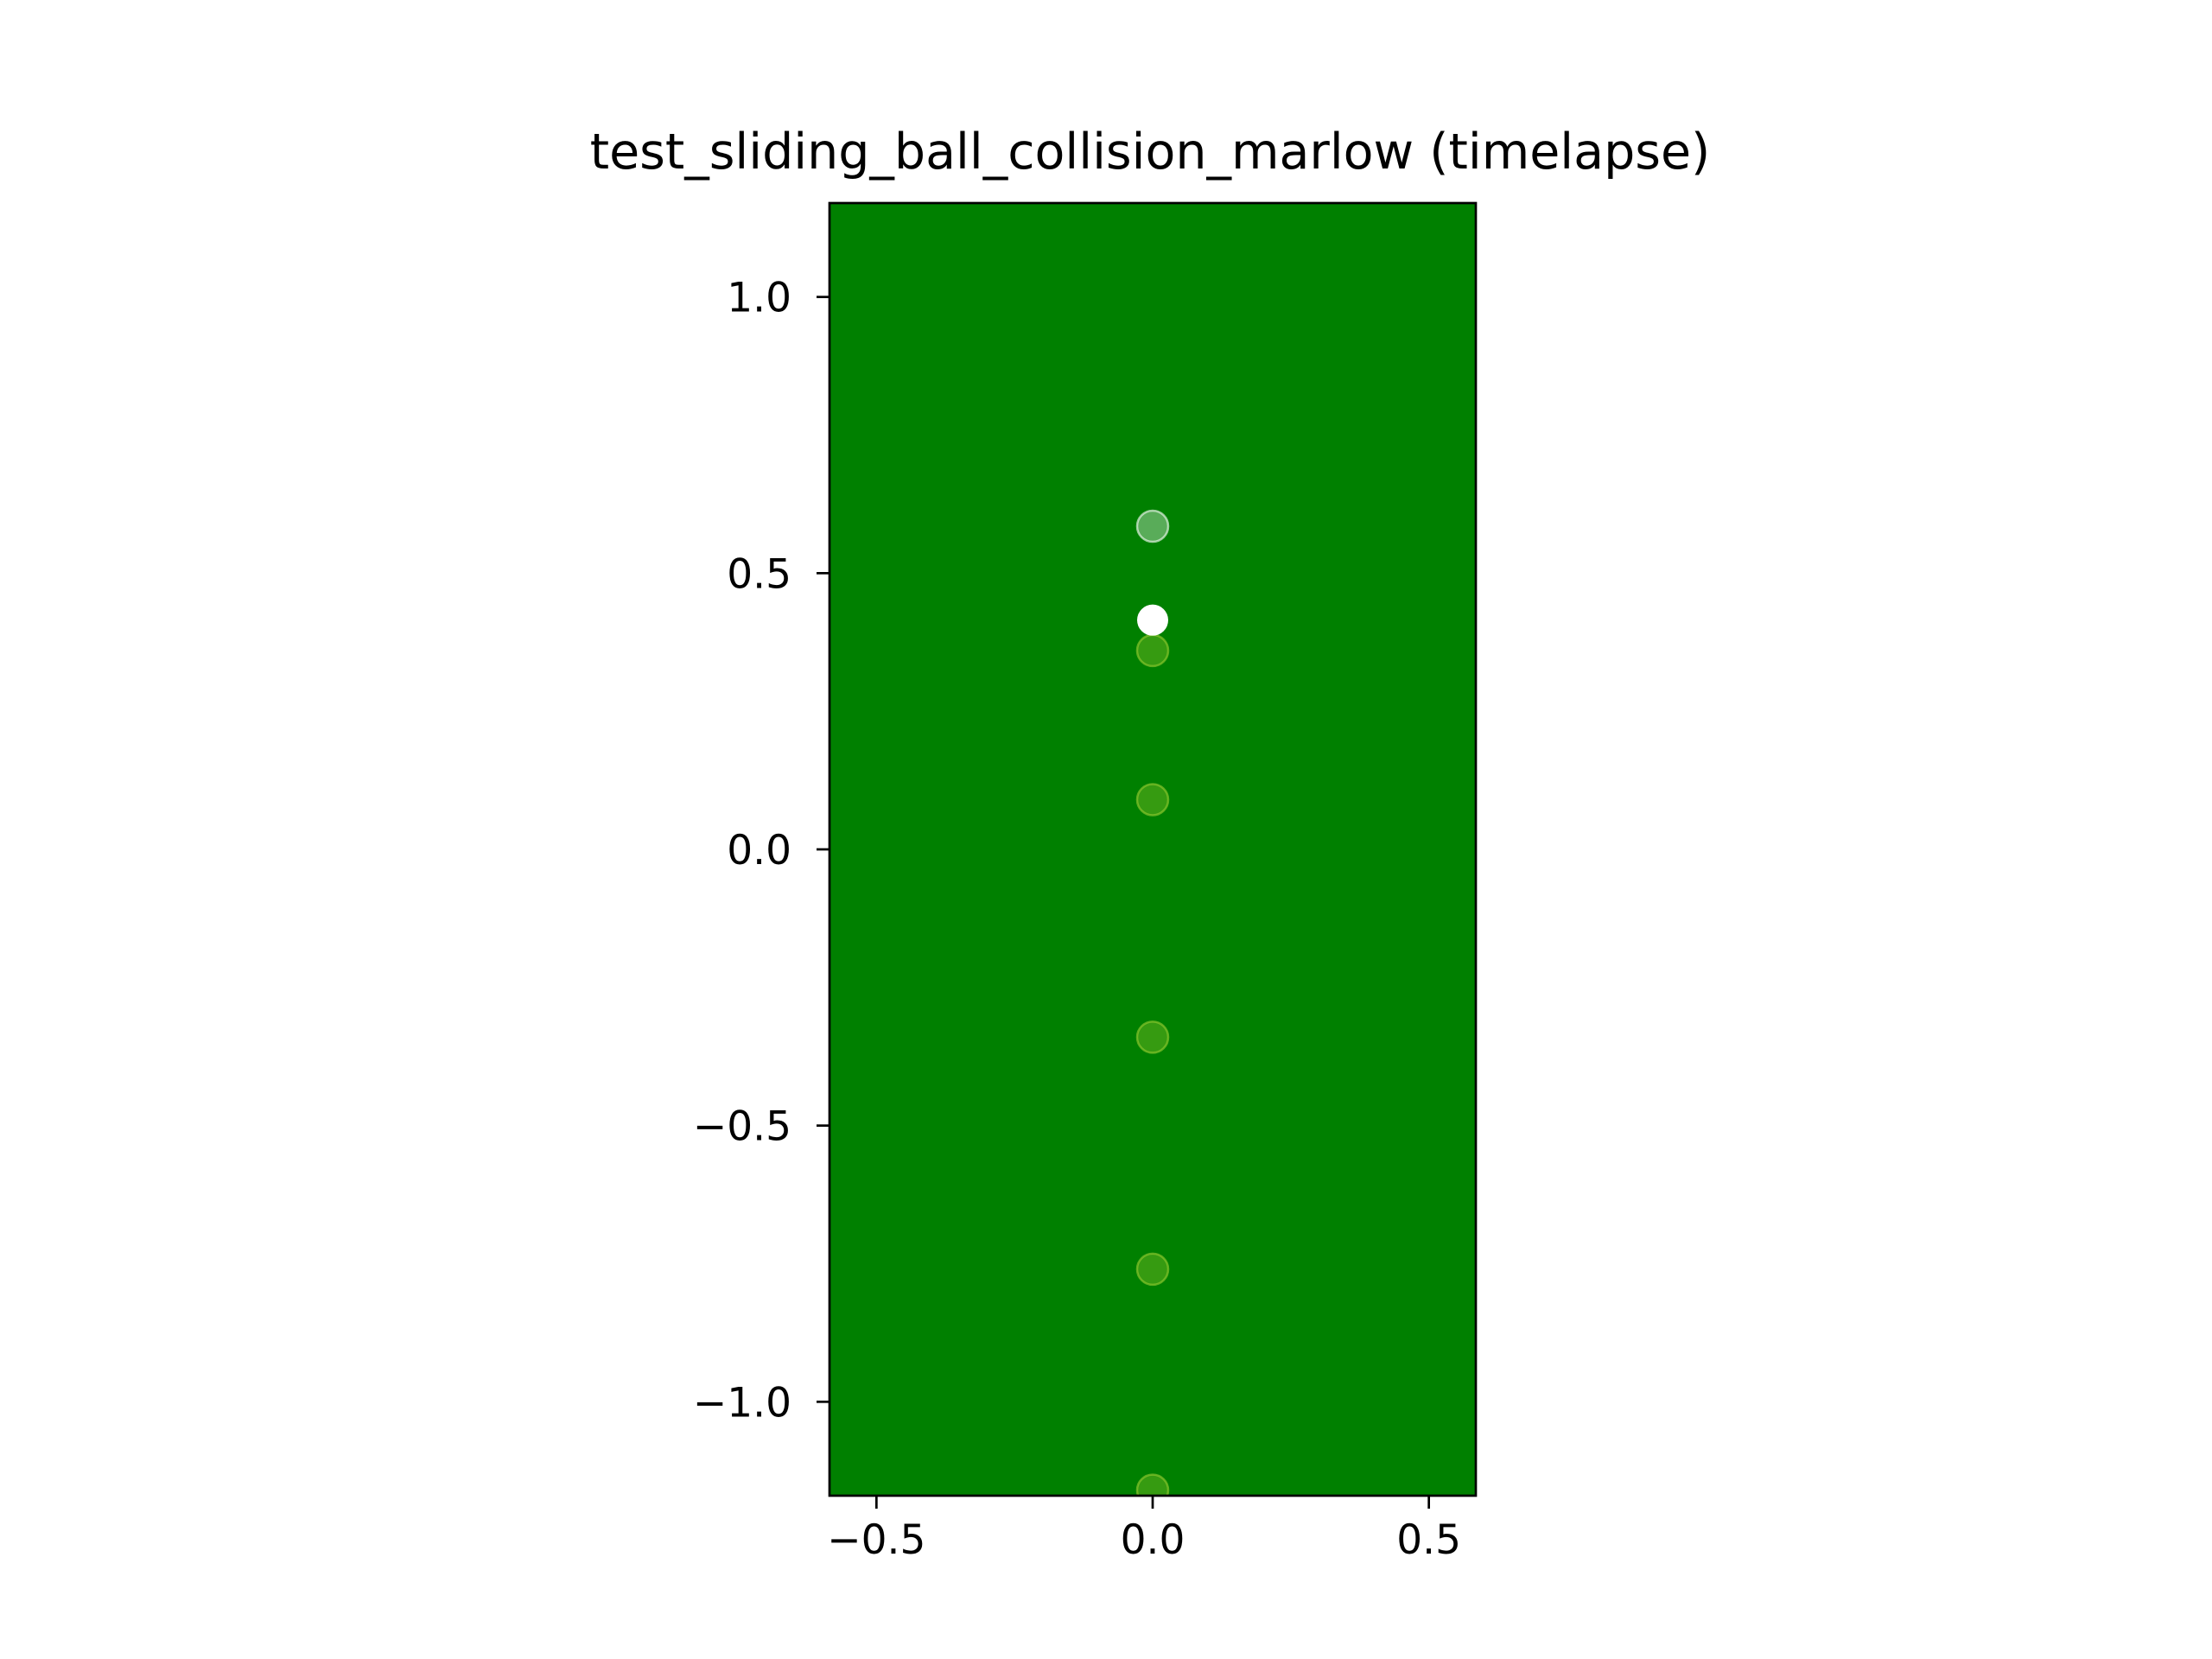 The width and height of the screenshot is (2212, 1659). I want to click on y-tick-label-1: −0.5, so click(742, 1127).